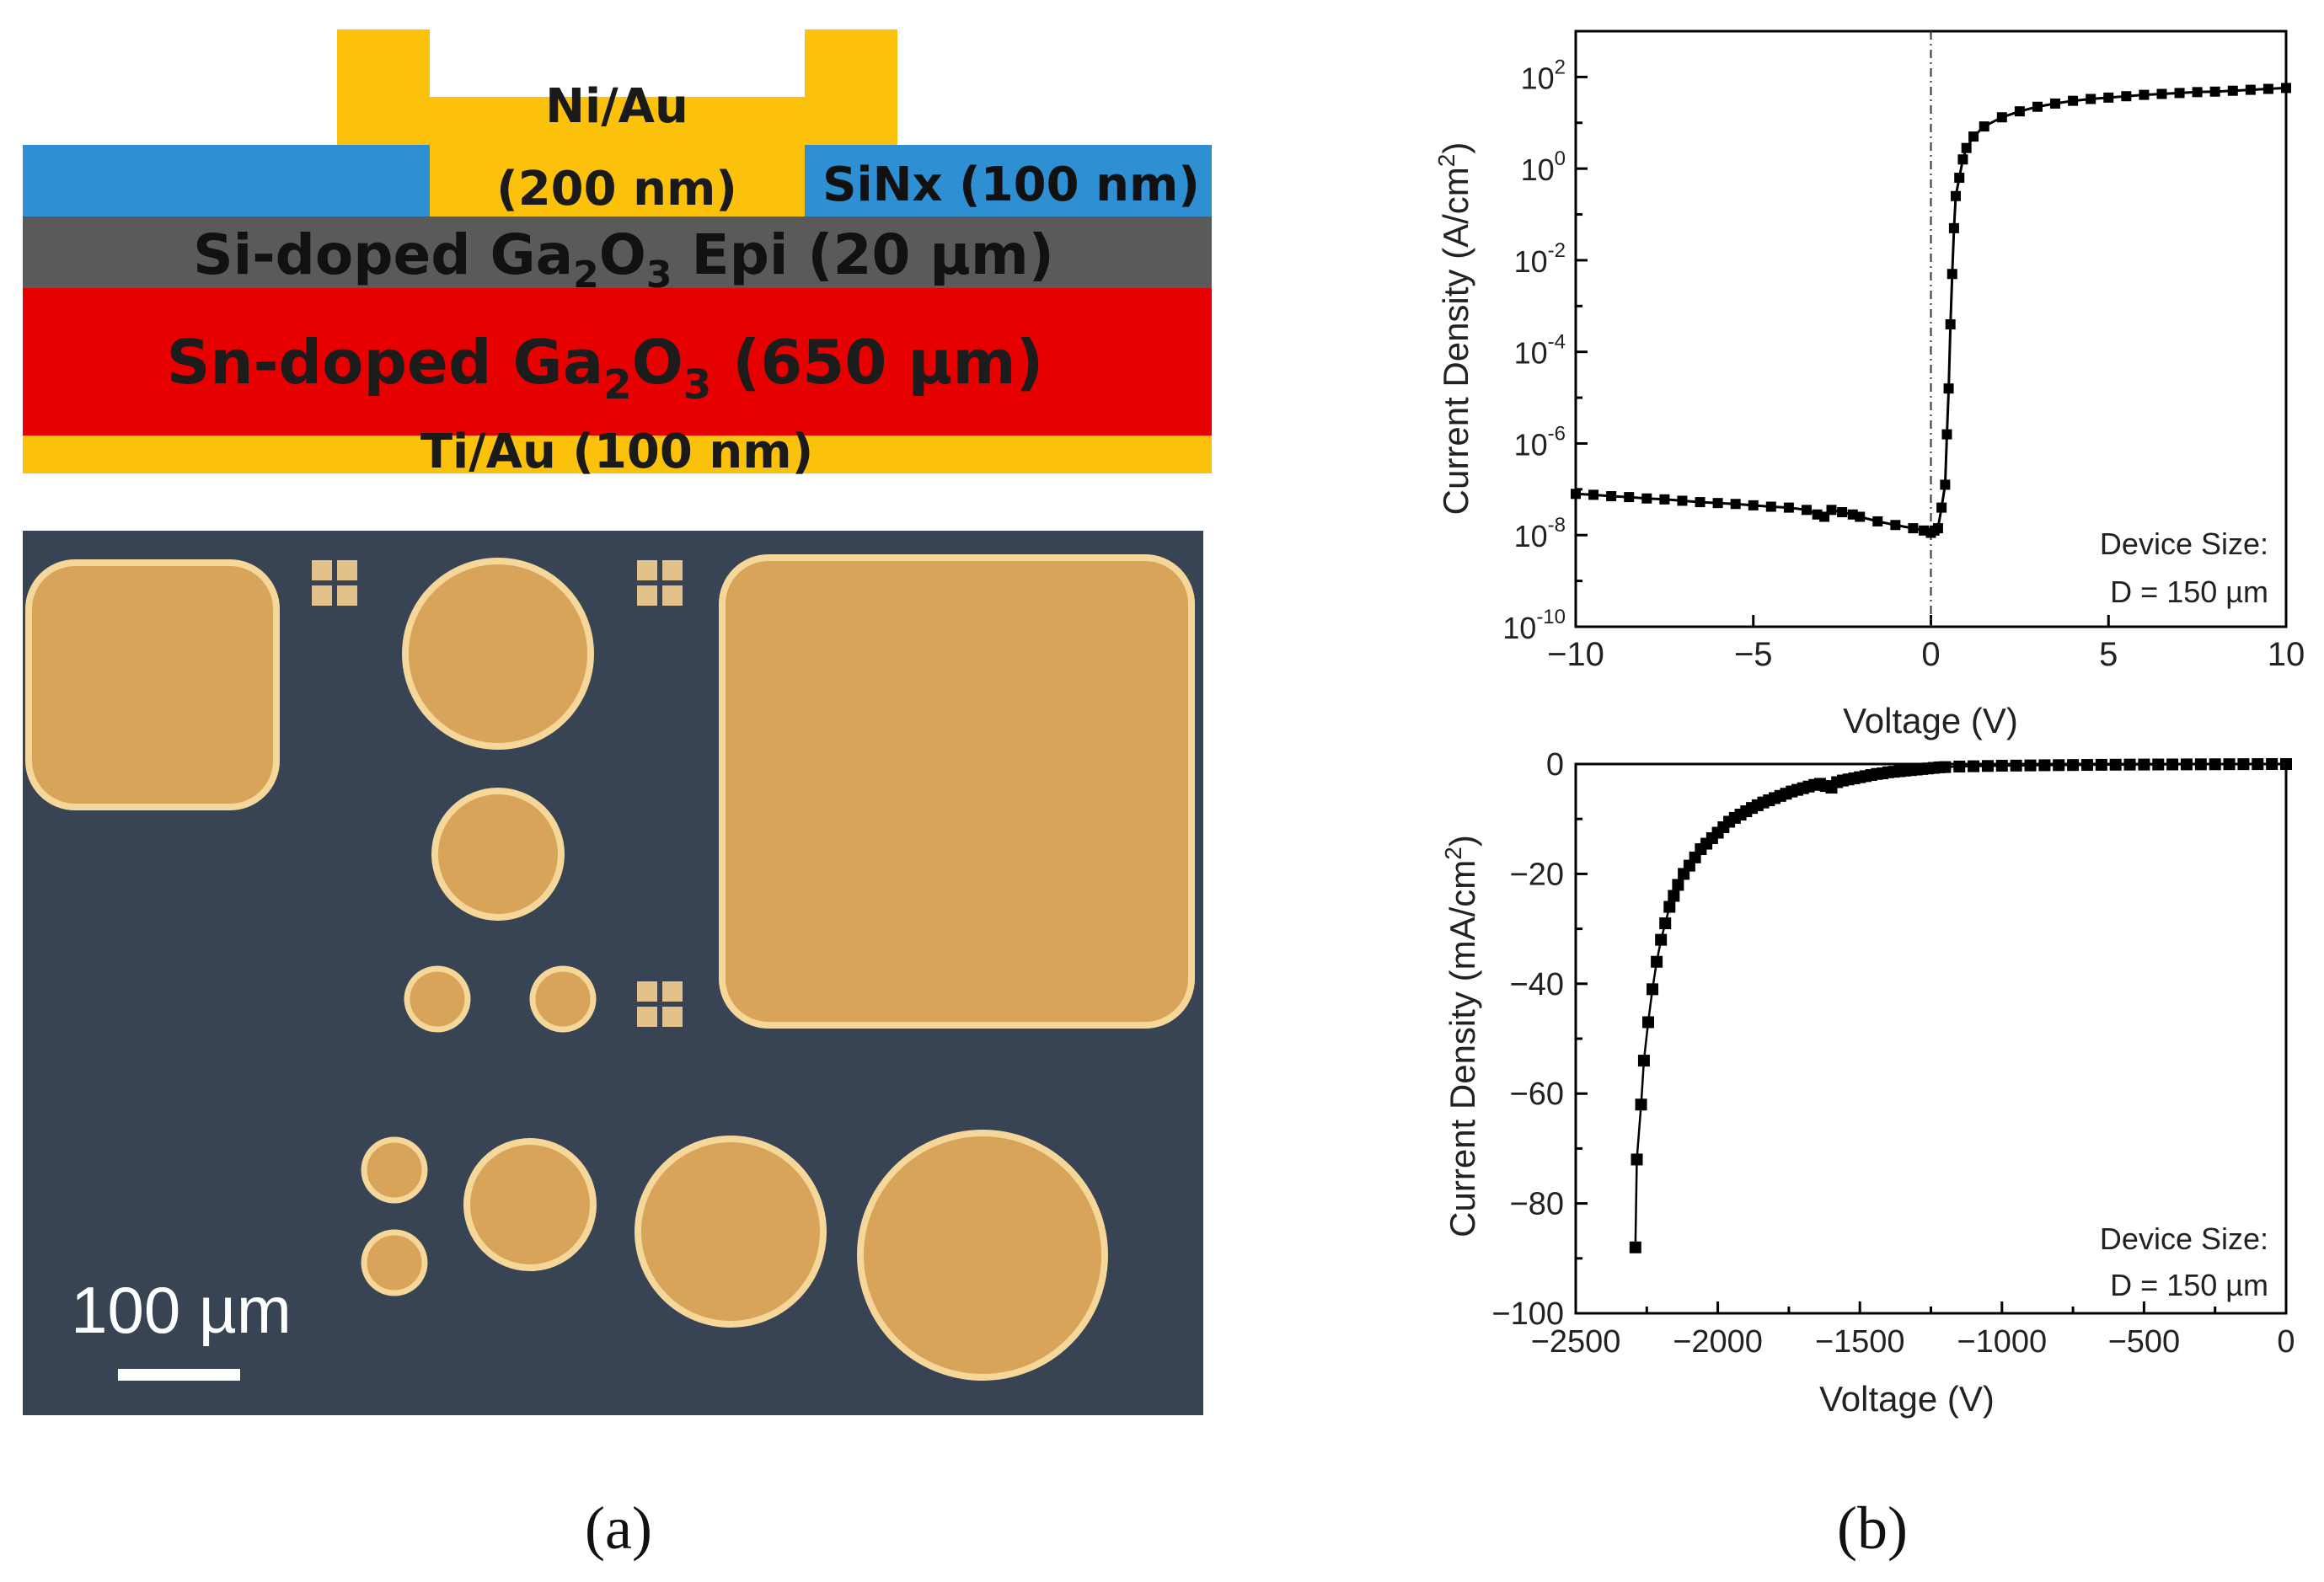 The width and height of the screenshot is (2324, 1582). Describe the element at coordinates (1537, 984) in the screenshot. I see `y-tick-label: −40` at that location.